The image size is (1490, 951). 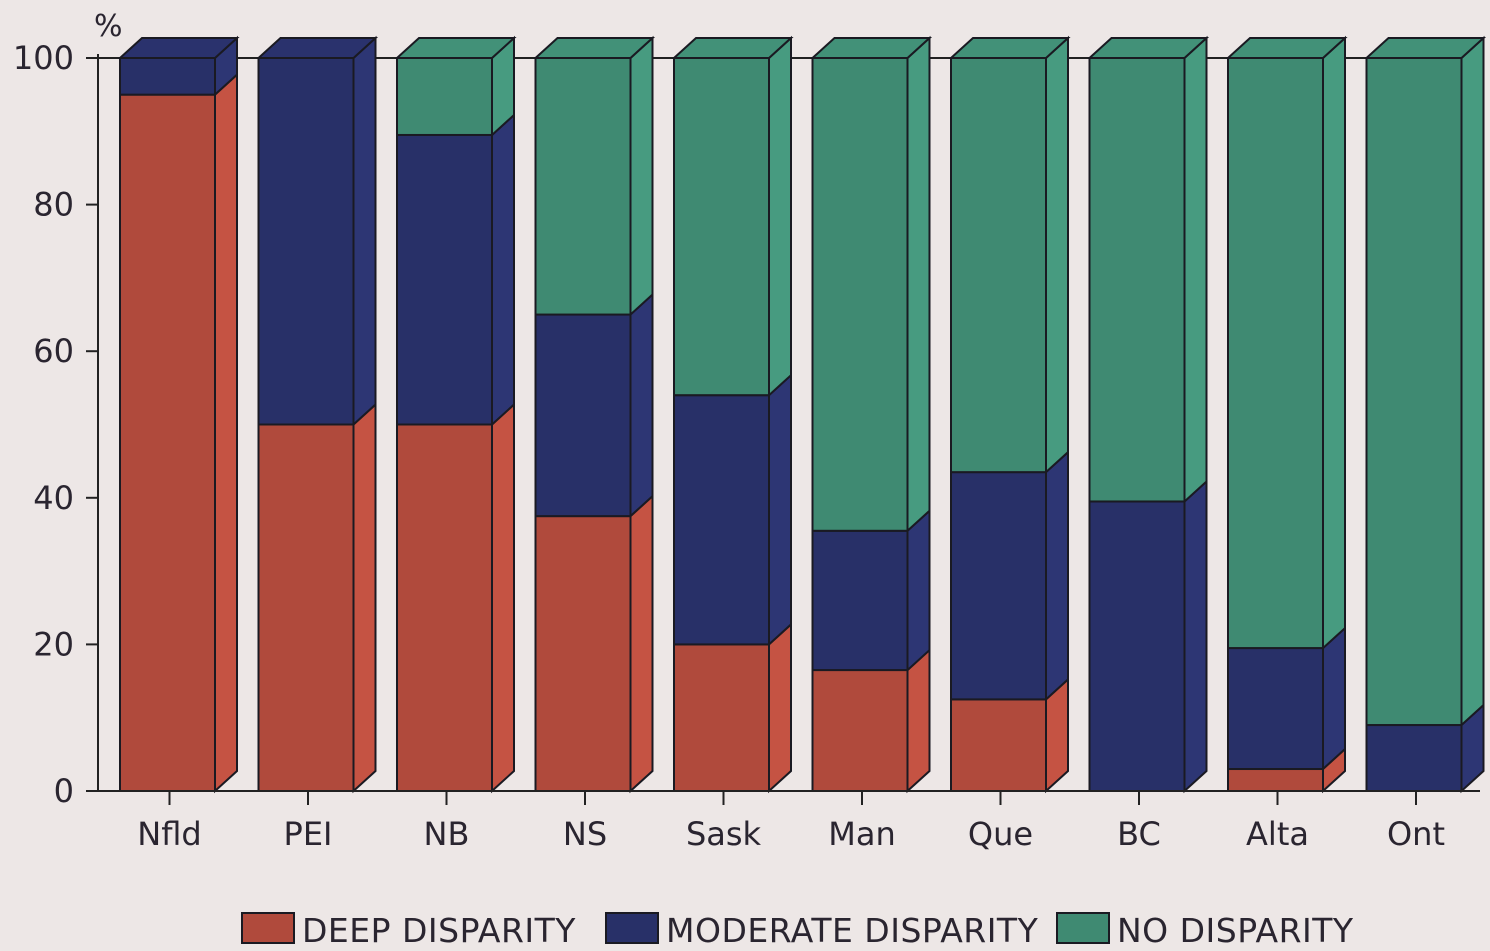 I want to click on x-tick-label: NB, so click(x=447, y=834).